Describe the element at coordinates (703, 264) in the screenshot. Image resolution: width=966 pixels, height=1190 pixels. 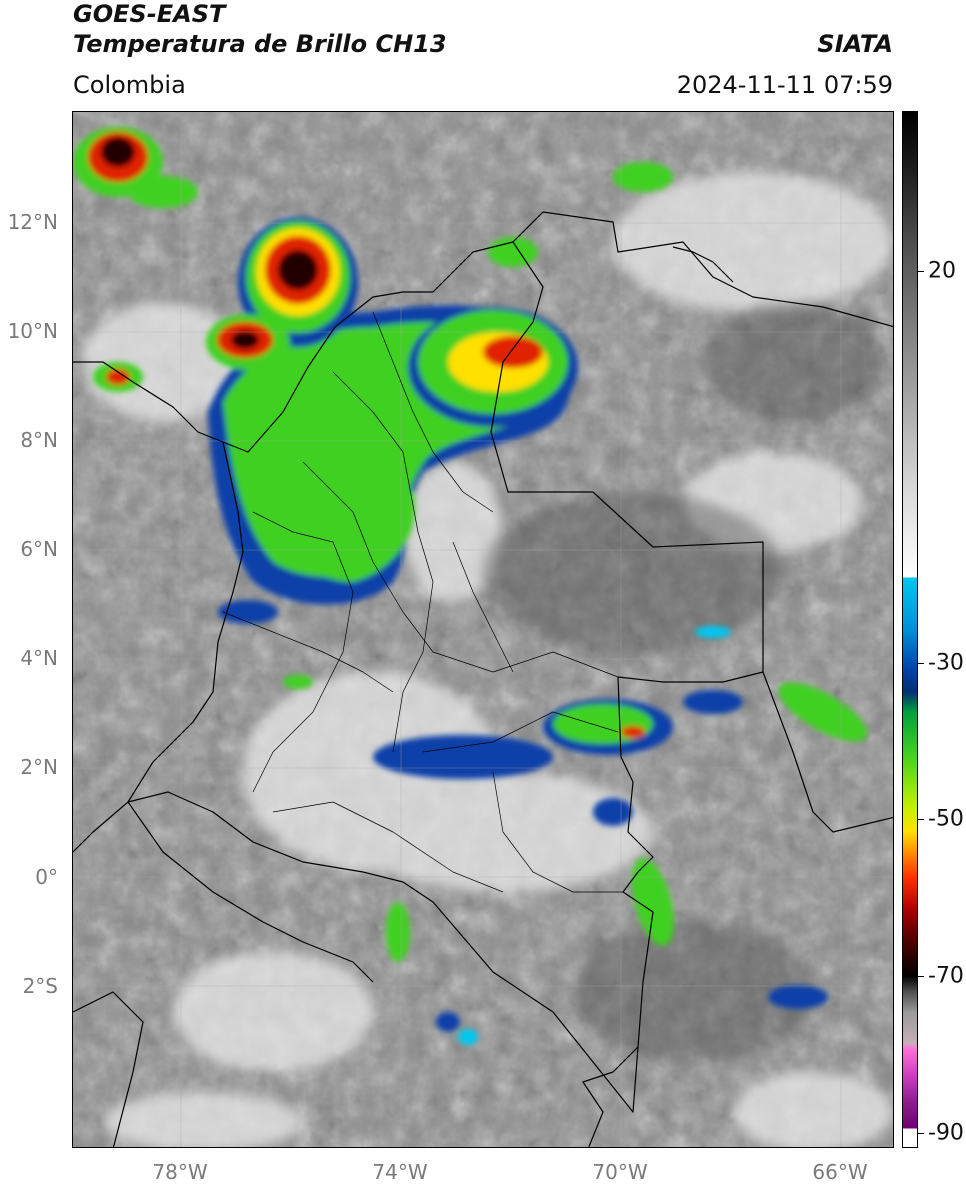
I see `caribbean-coast` at that location.